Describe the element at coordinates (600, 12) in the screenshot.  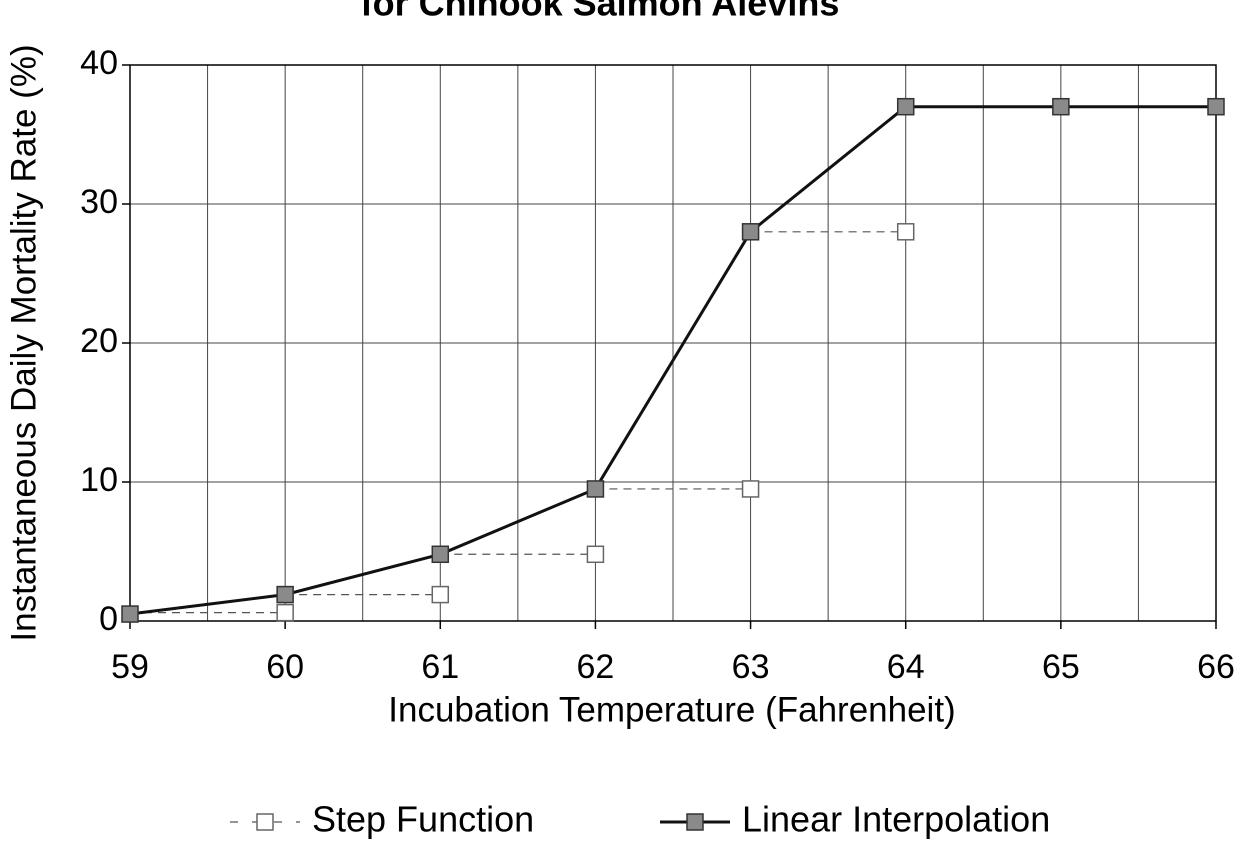
I see `chart-title: for Chinook Salmon Alevins` at that location.